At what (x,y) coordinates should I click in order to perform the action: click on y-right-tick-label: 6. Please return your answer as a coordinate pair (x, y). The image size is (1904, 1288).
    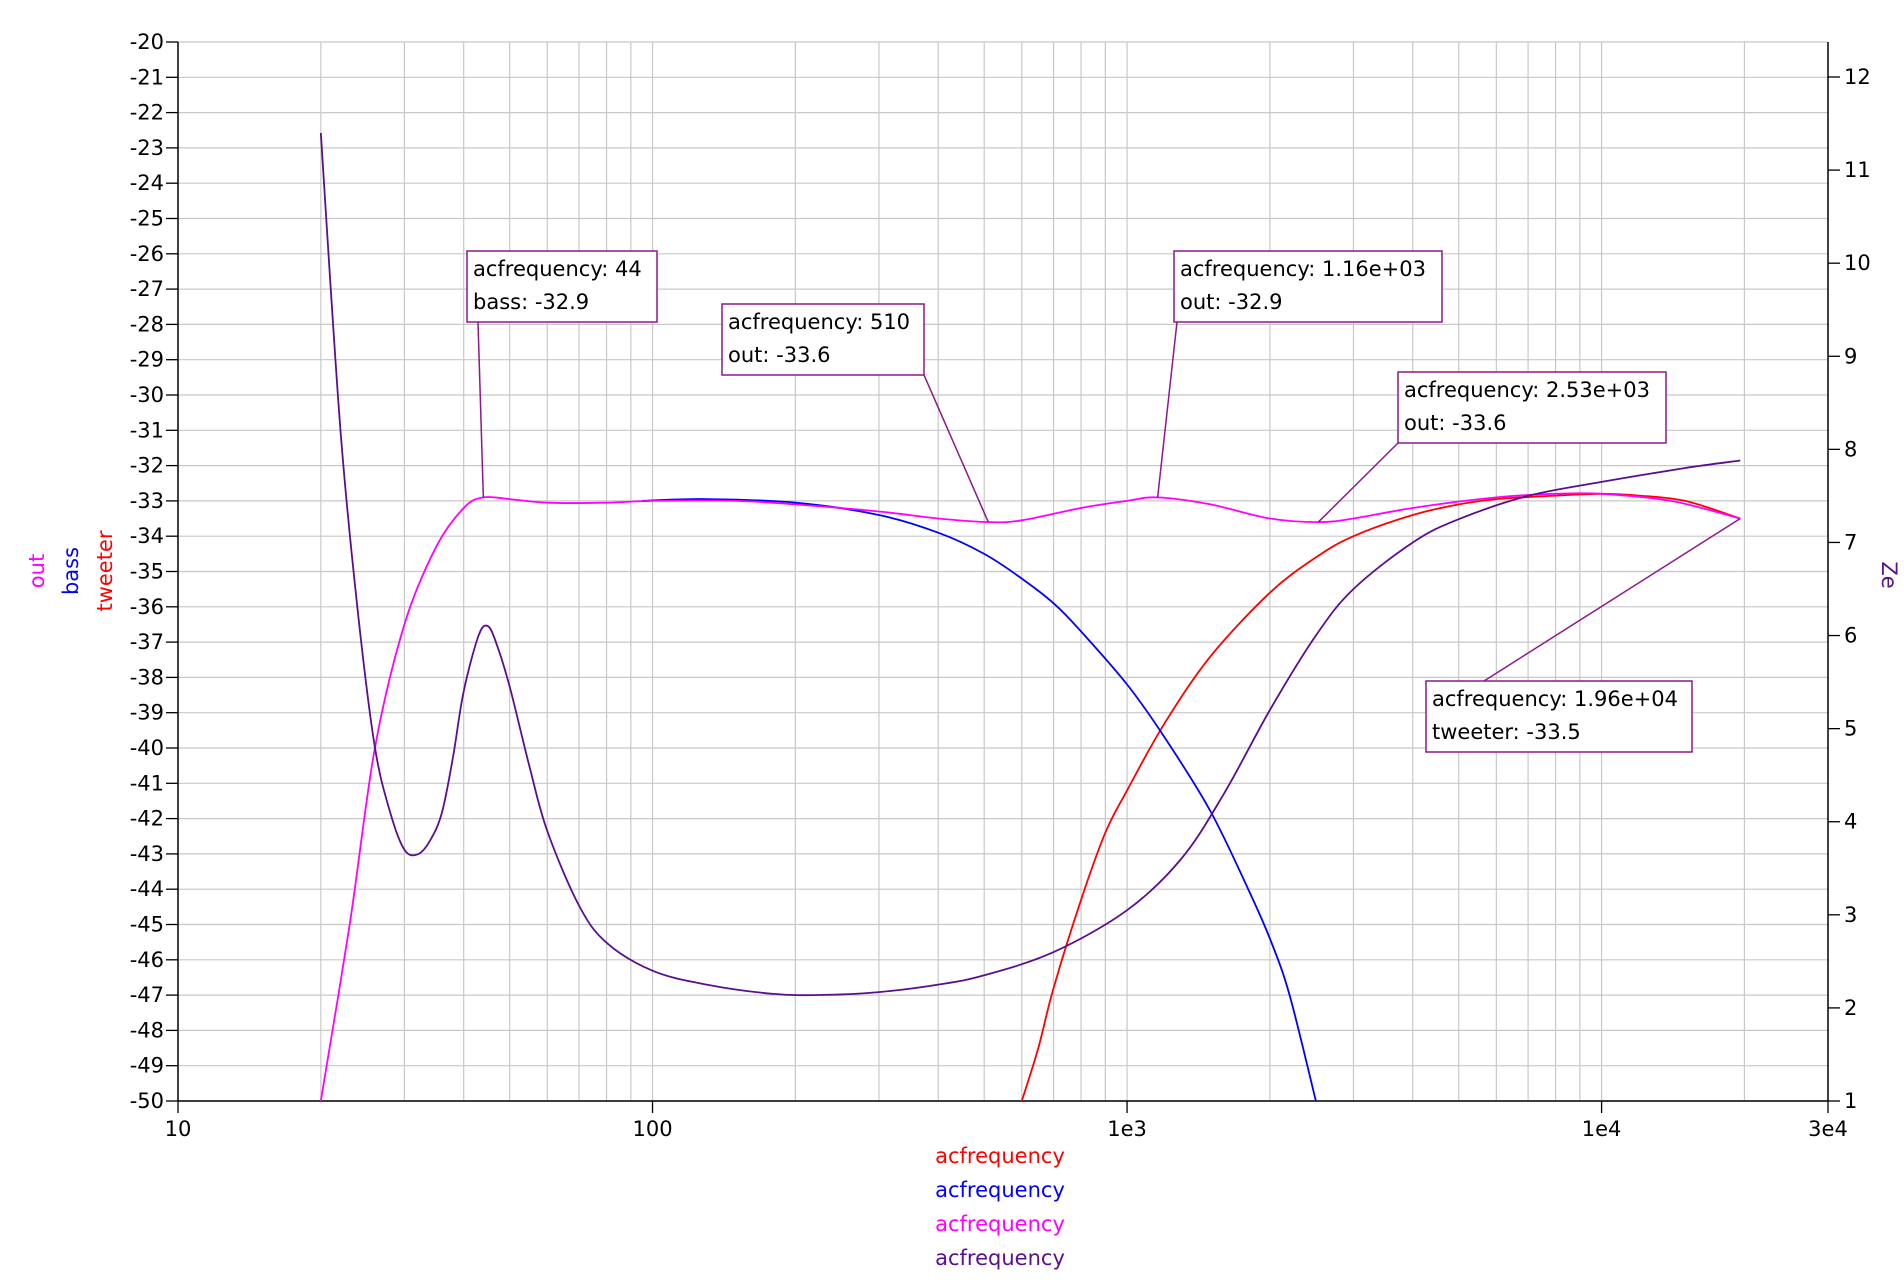
    Looking at the image, I should click on (1850, 636).